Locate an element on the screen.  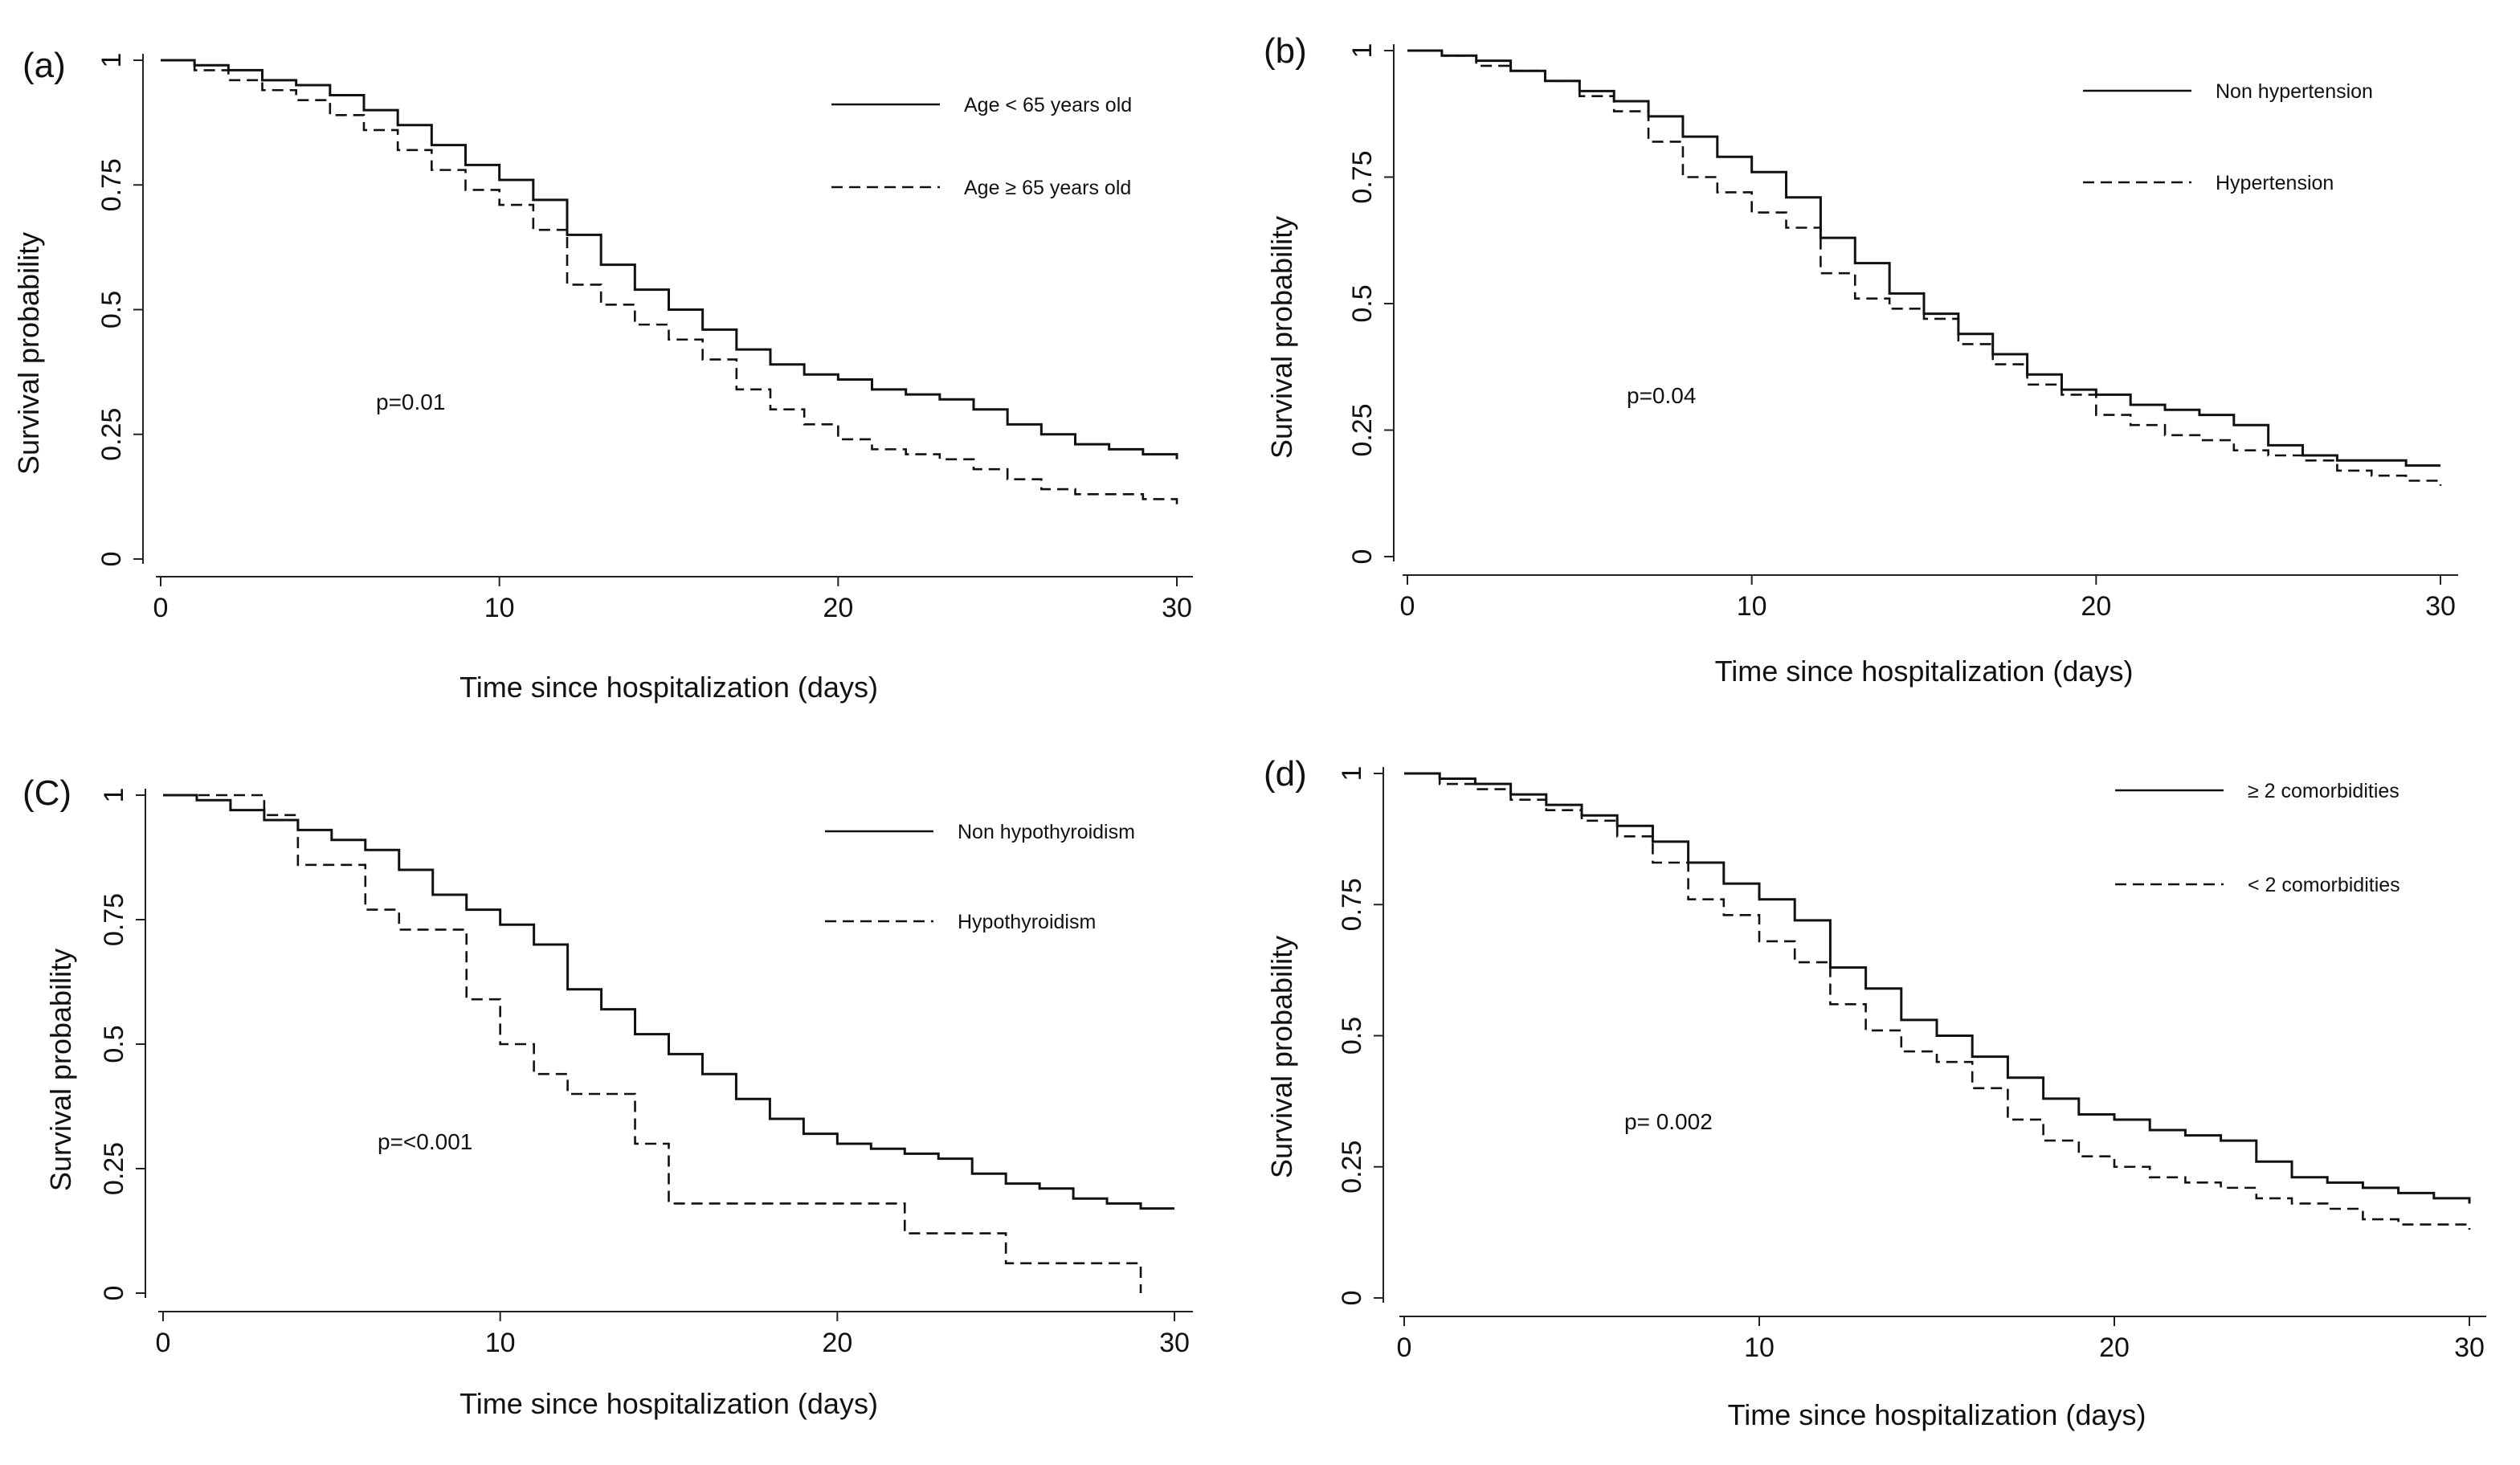
p-value-annotation: p=<0.001 is located at coordinates (425, 1141).